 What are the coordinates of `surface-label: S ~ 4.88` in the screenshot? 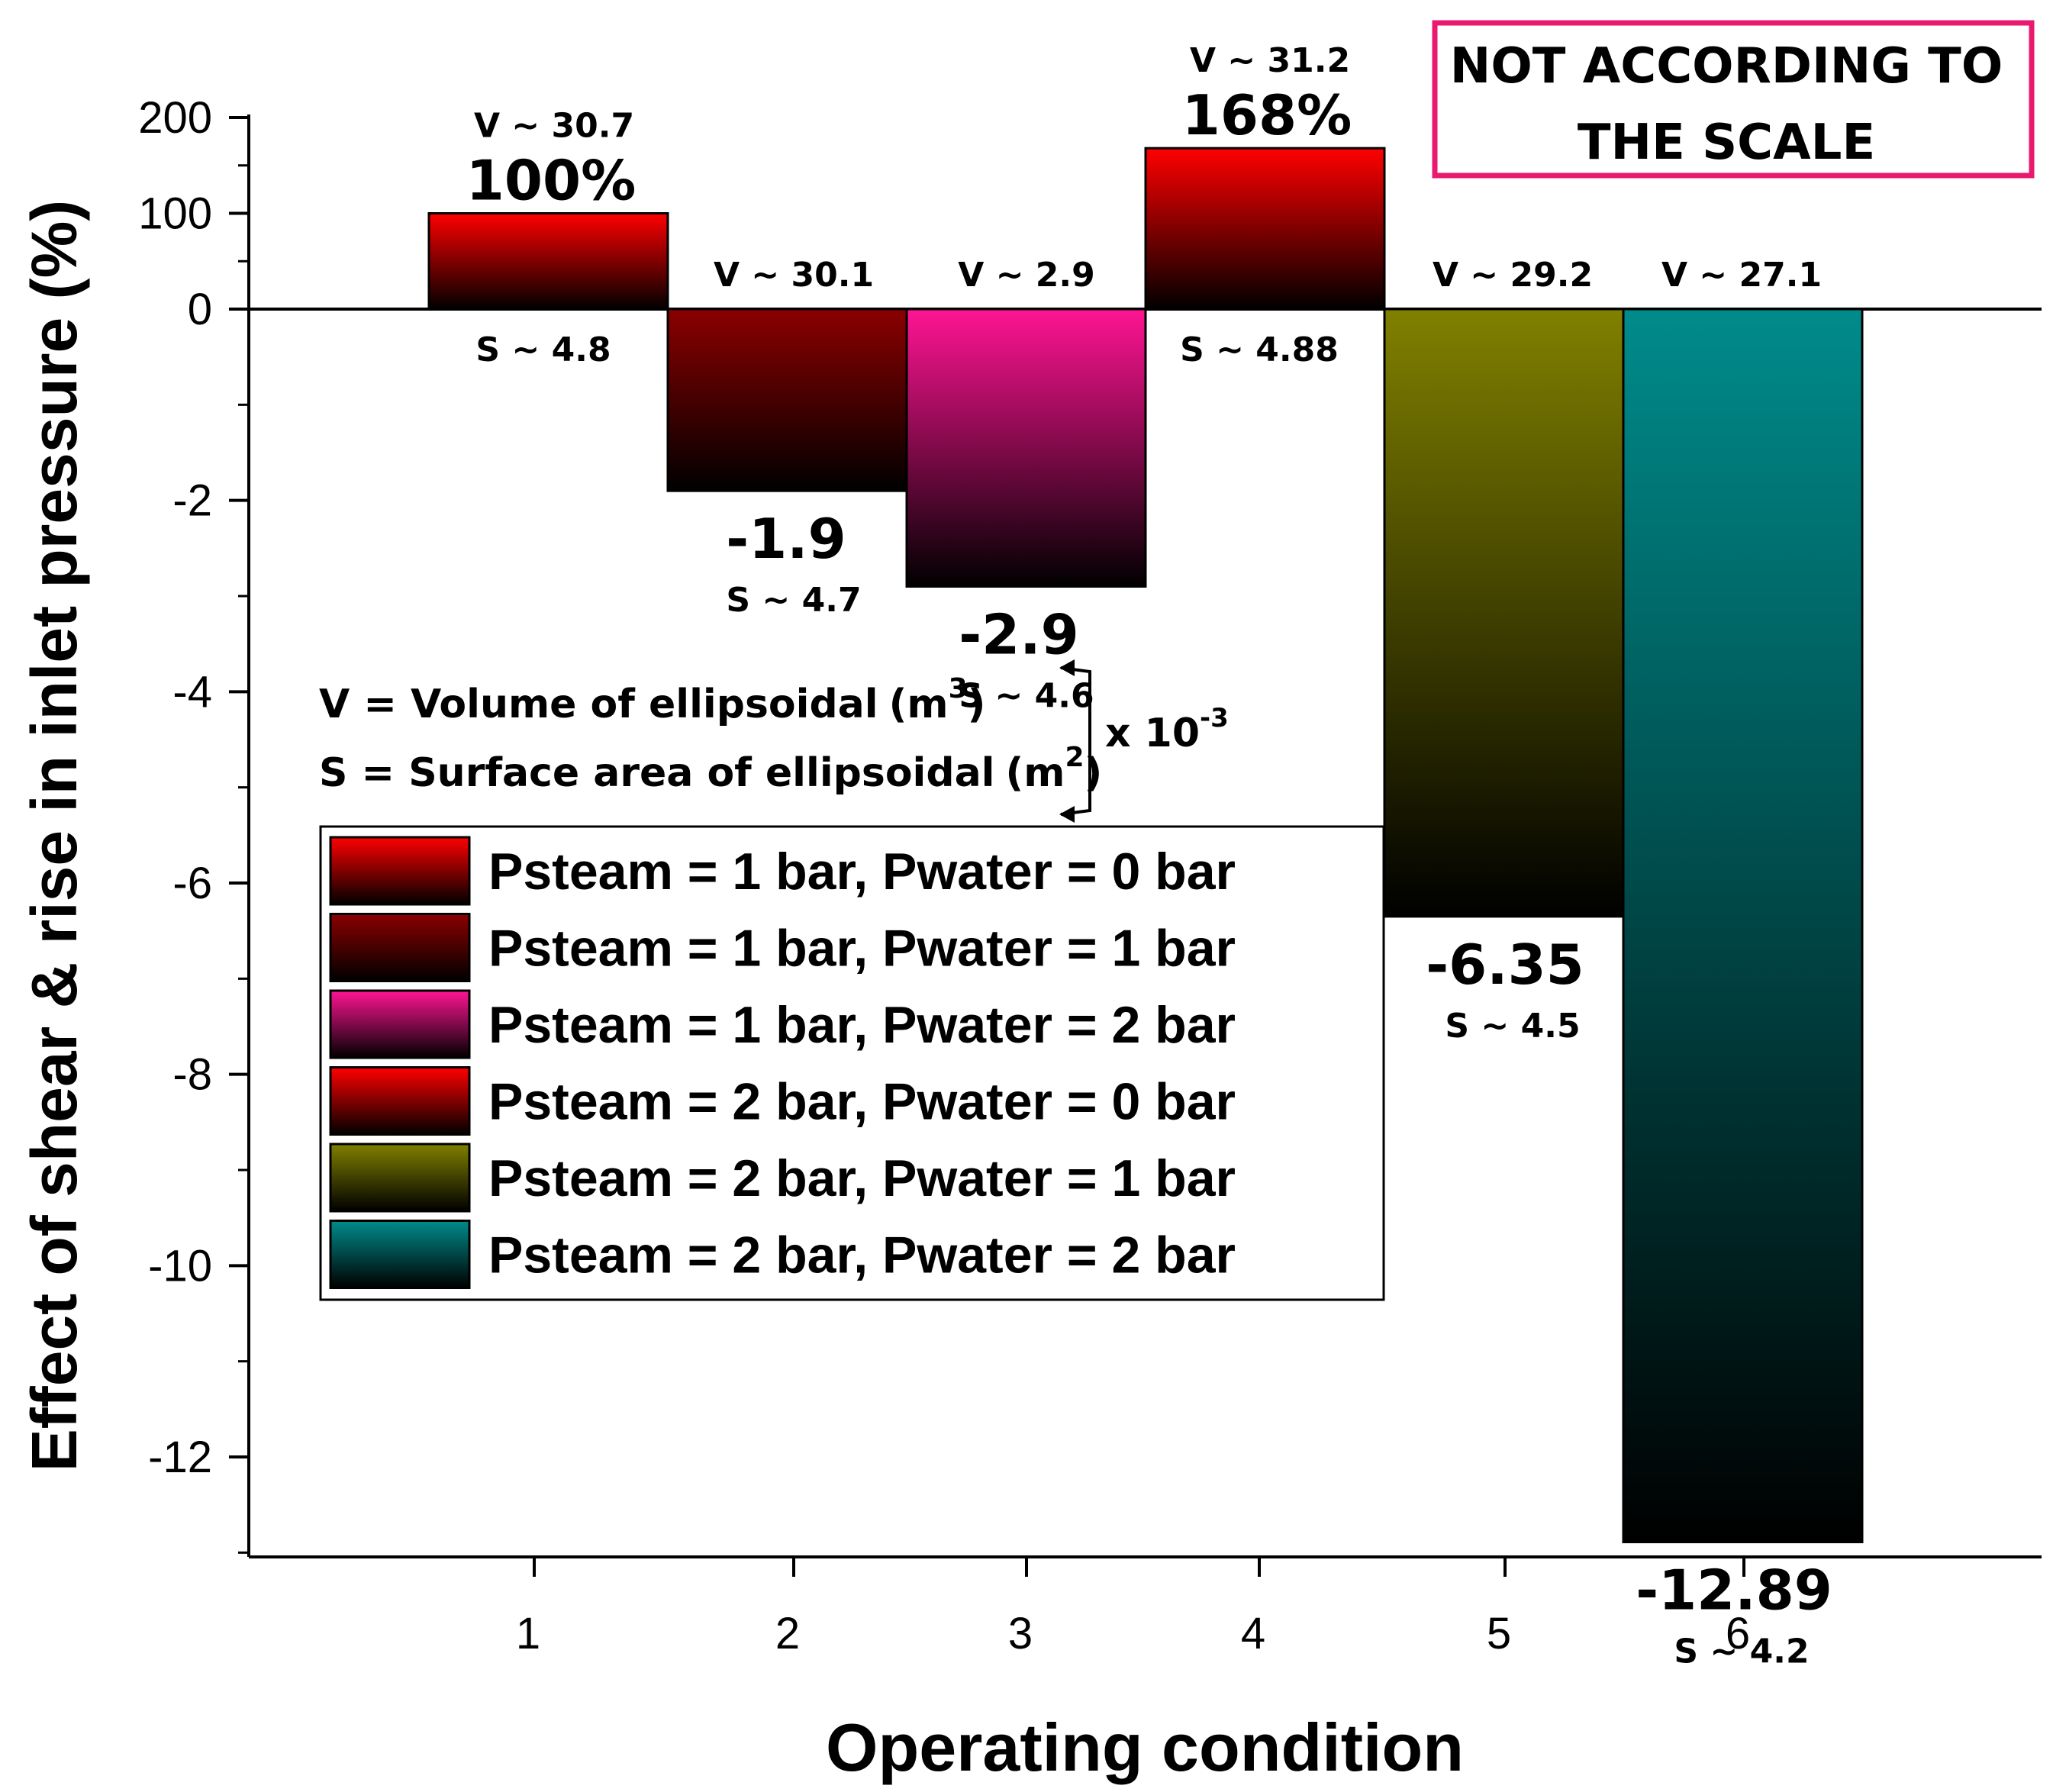 It's located at (1259, 350).